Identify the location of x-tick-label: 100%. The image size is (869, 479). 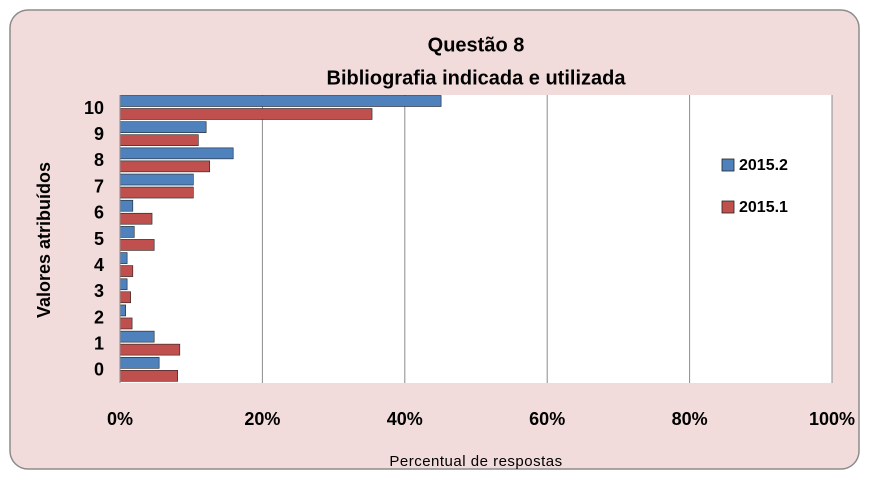
(832, 419).